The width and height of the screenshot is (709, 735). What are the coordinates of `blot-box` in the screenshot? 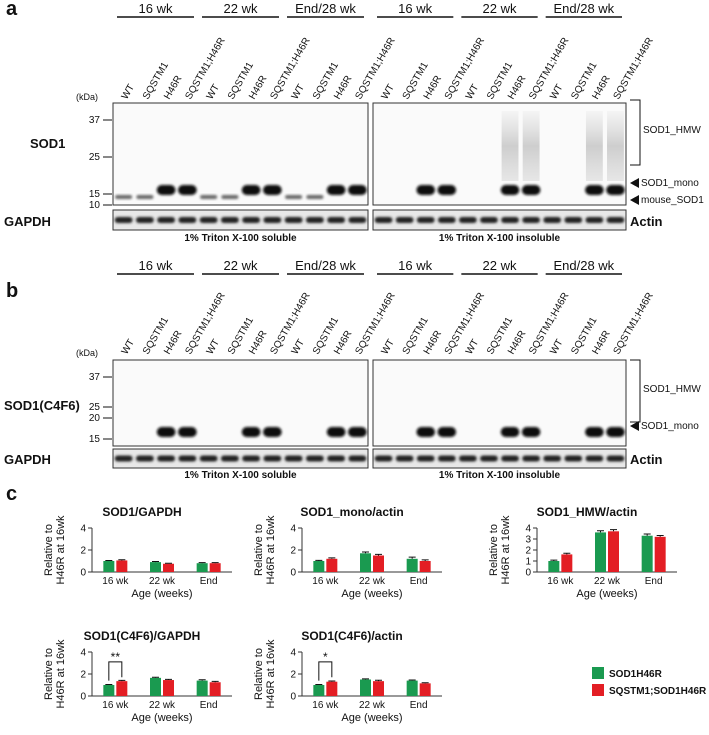 It's located at (499, 403).